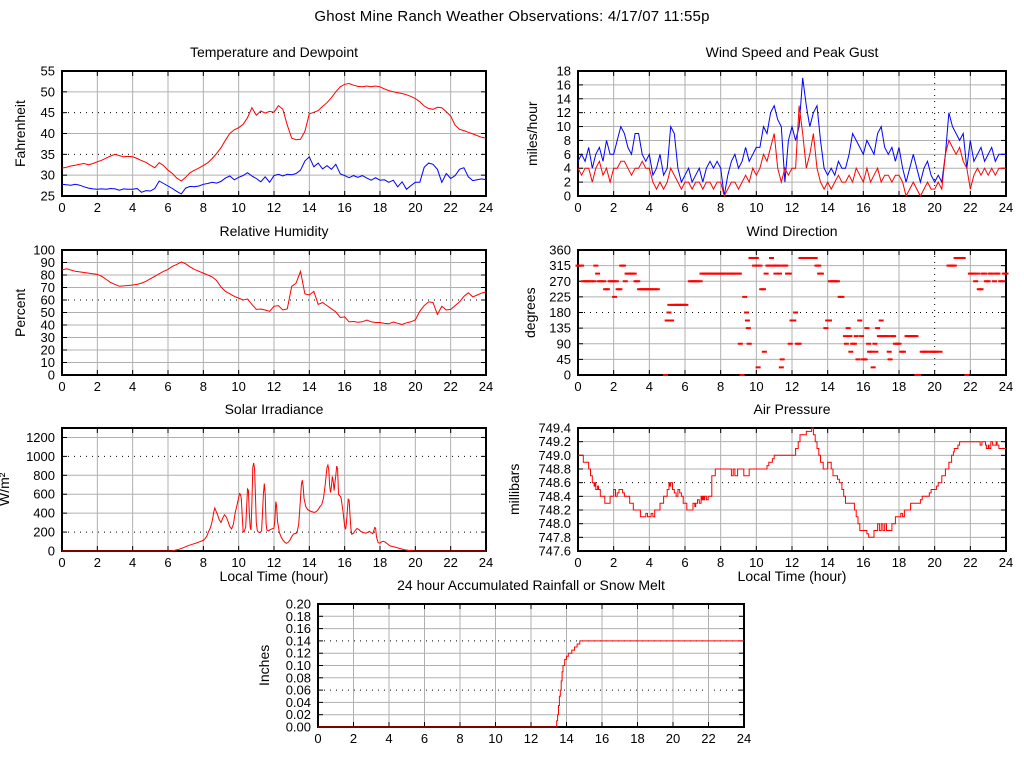 Image resolution: width=1024 pixels, height=768 pixels. Describe the element at coordinates (792, 482) in the screenshot. I see `series-air-pressure` at that location.